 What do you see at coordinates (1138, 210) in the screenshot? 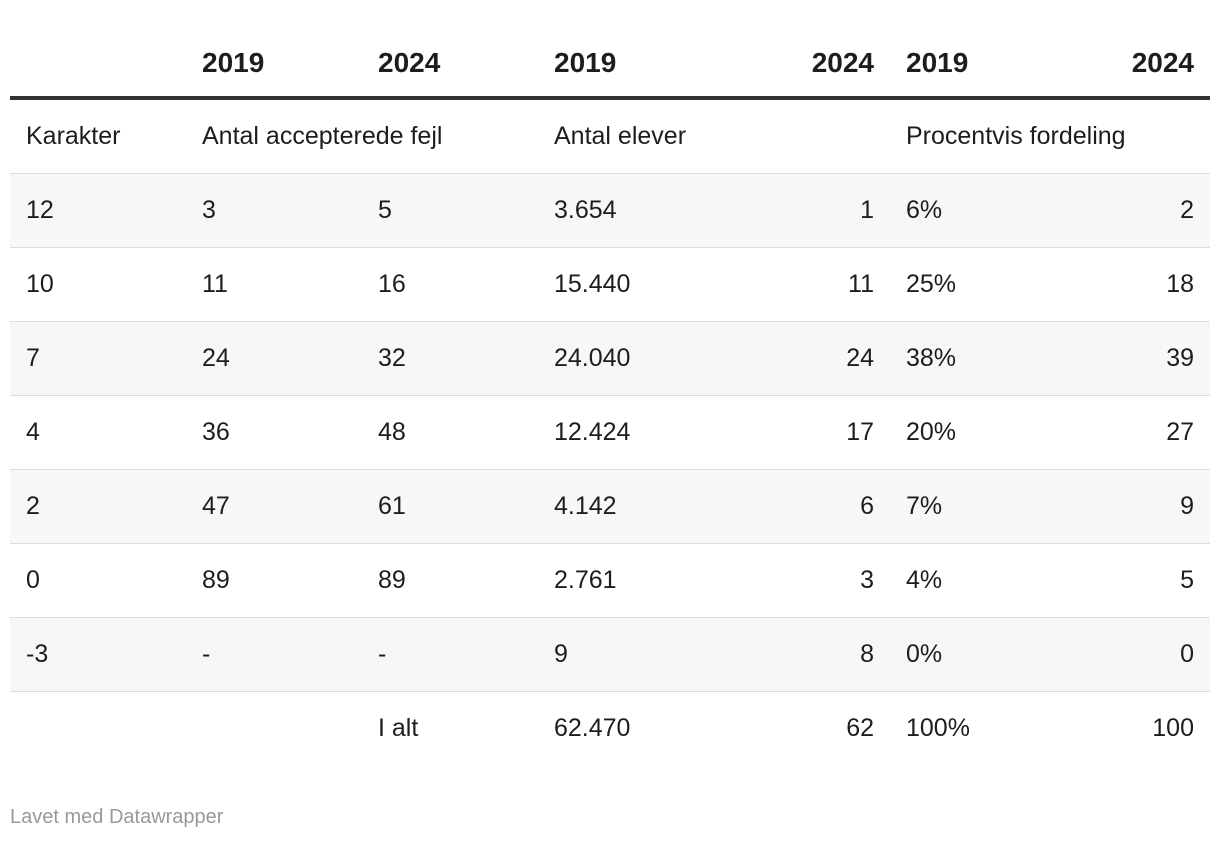
I see `cell-pct-2024: 2` at bounding box center [1138, 210].